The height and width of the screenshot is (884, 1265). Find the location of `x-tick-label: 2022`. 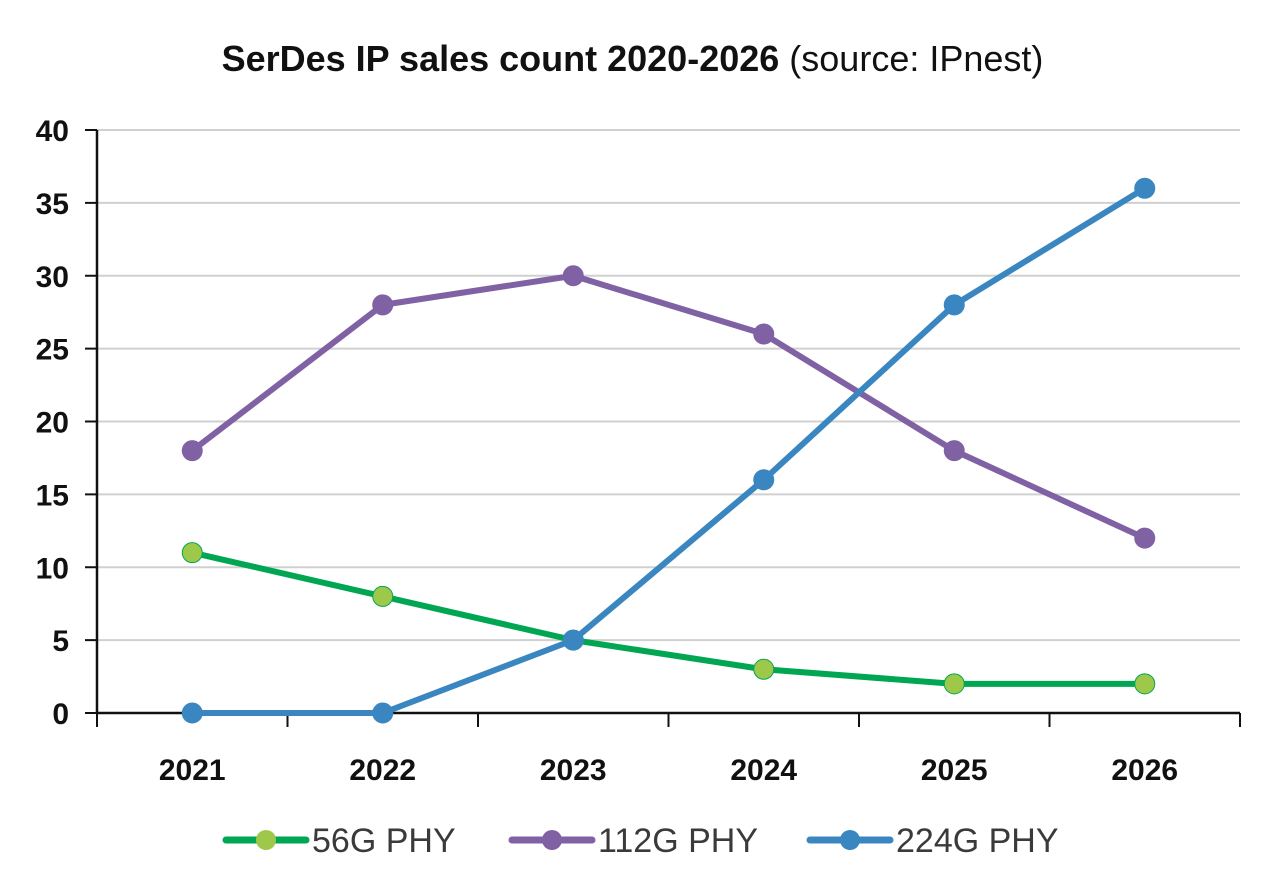

x-tick-label: 2022 is located at coordinates (382, 770).